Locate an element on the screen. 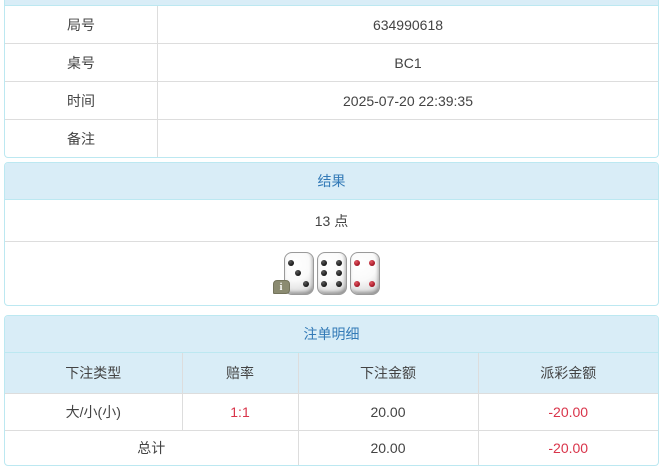 The image size is (663, 466). bet-odds-cell: 1:1 is located at coordinates (239, 412).